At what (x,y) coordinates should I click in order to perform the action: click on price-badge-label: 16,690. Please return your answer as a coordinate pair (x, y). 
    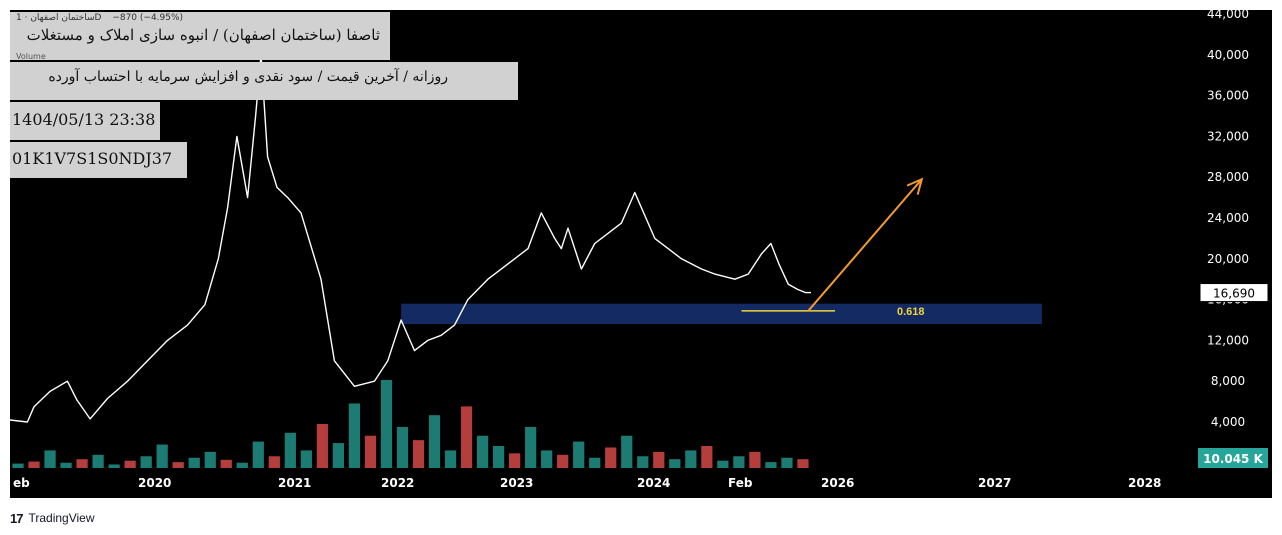
    Looking at the image, I should click on (1234, 294).